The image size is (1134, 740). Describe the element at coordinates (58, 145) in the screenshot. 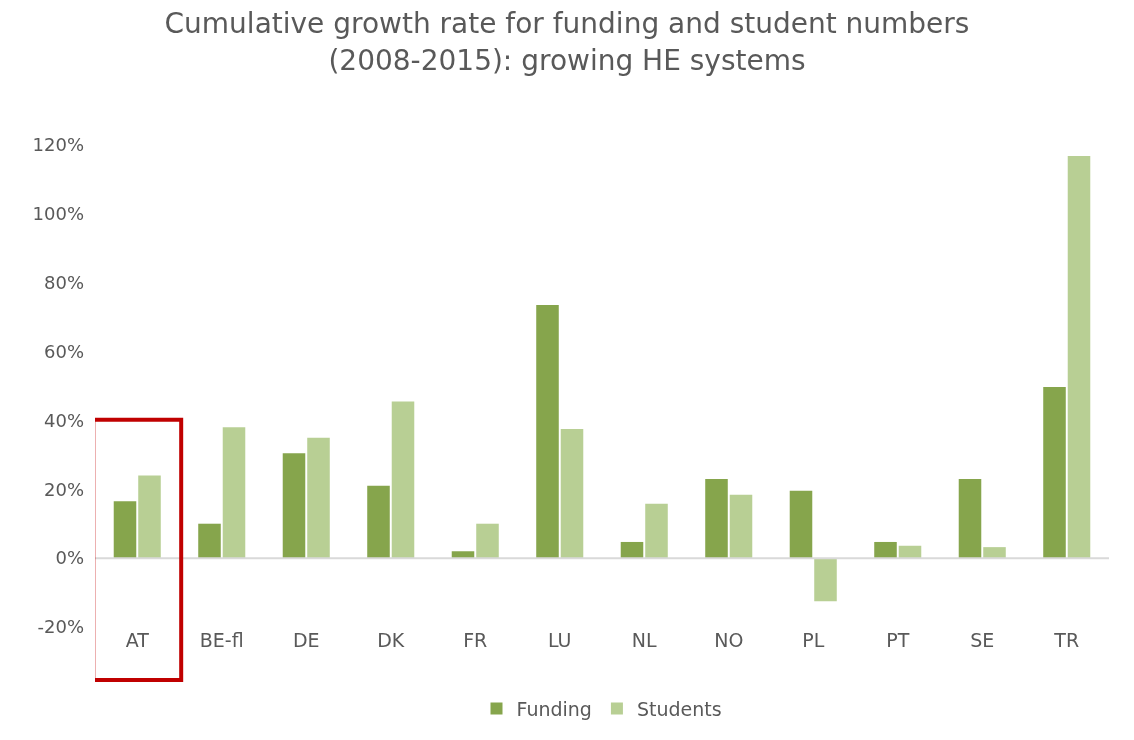

I see `y-tick-label: 120%` at that location.